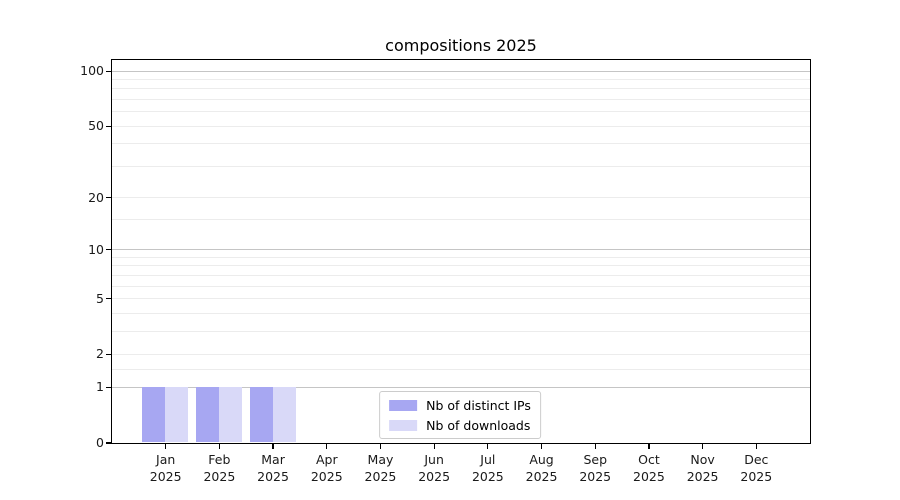 This screenshot has height=500, width=900. I want to click on x-tick-label: Jan 2025, so click(166, 468).